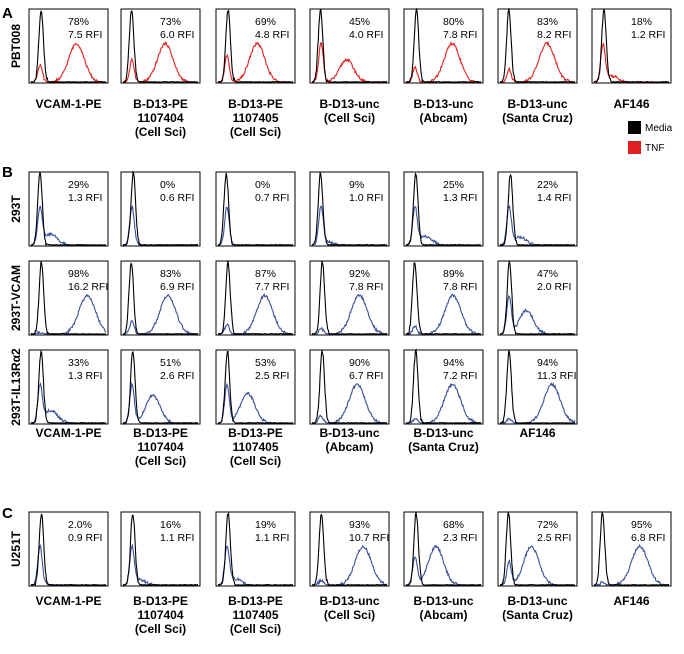 The image size is (684, 654). What do you see at coordinates (554, 287) in the screenshot?
I see `rfi-value: 2.0 RFI` at bounding box center [554, 287].